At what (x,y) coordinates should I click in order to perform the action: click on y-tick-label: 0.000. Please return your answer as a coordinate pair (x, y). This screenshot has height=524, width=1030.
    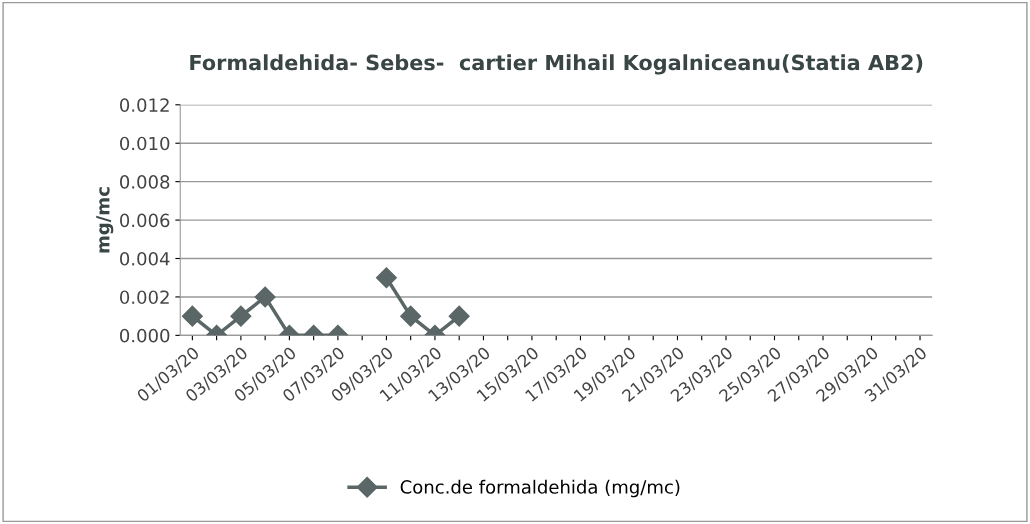
    Looking at the image, I should click on (145, 335).